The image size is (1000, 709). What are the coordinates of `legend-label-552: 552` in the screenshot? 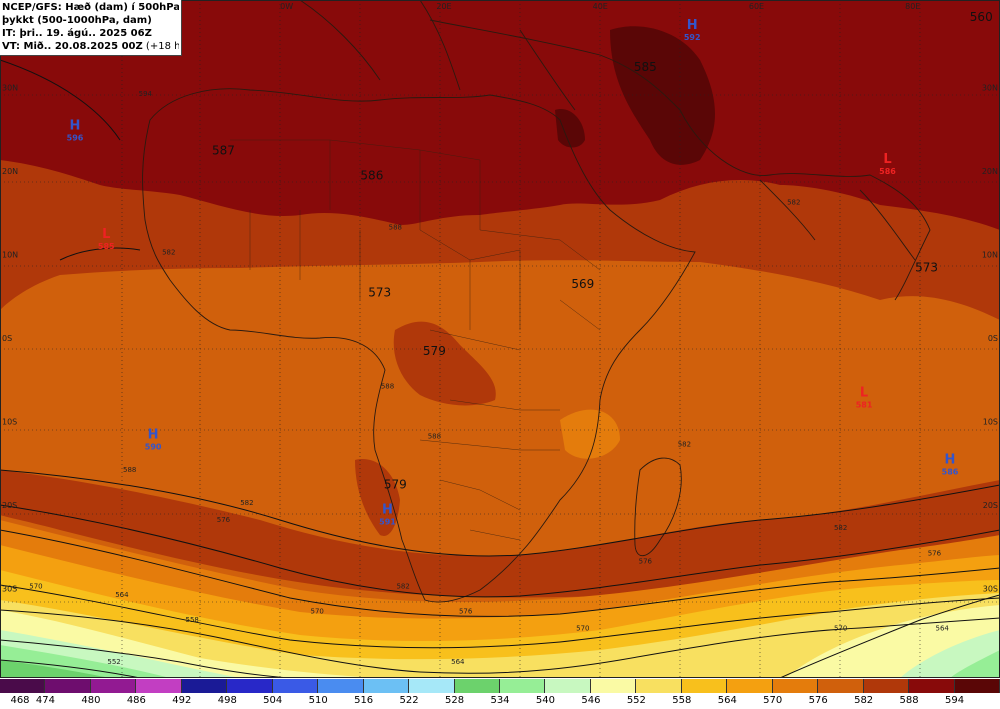 It's located at (636, 700).